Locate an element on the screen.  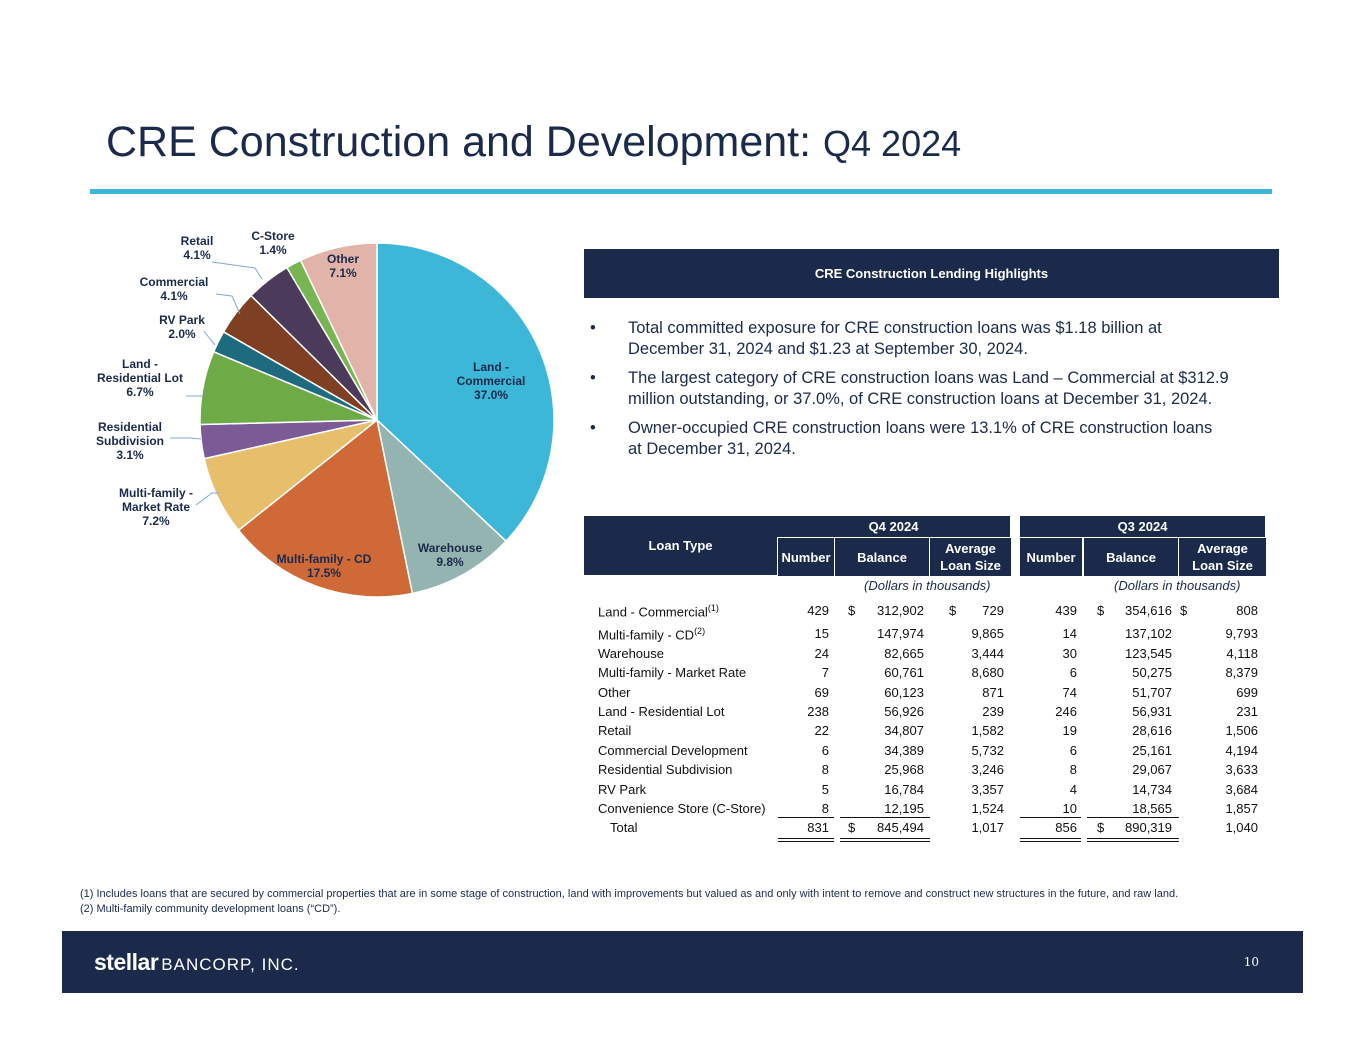
cell-q3-avg: 231 is located at coordinates (1247, 711).